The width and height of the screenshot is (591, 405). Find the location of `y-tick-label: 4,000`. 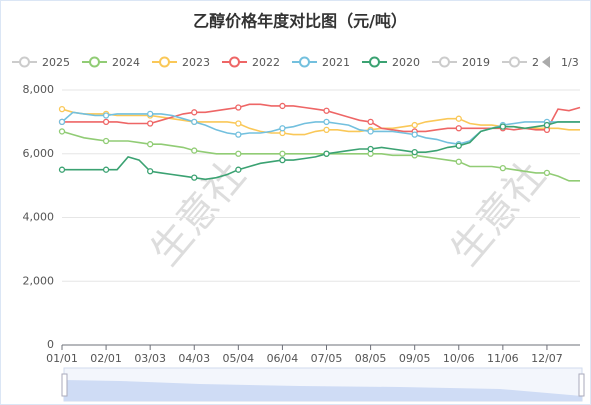

y-tick-label: 4,000 is located at coordinates (39, 217).